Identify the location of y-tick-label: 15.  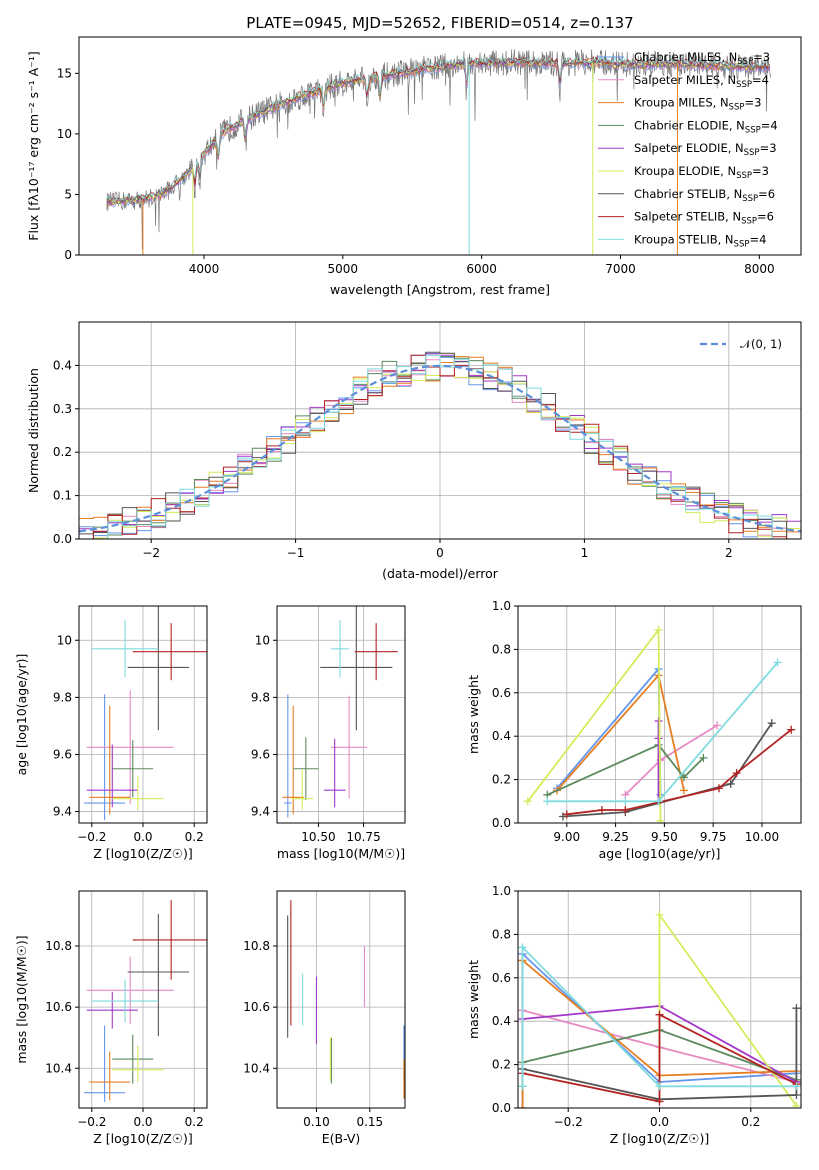
(64, 73).